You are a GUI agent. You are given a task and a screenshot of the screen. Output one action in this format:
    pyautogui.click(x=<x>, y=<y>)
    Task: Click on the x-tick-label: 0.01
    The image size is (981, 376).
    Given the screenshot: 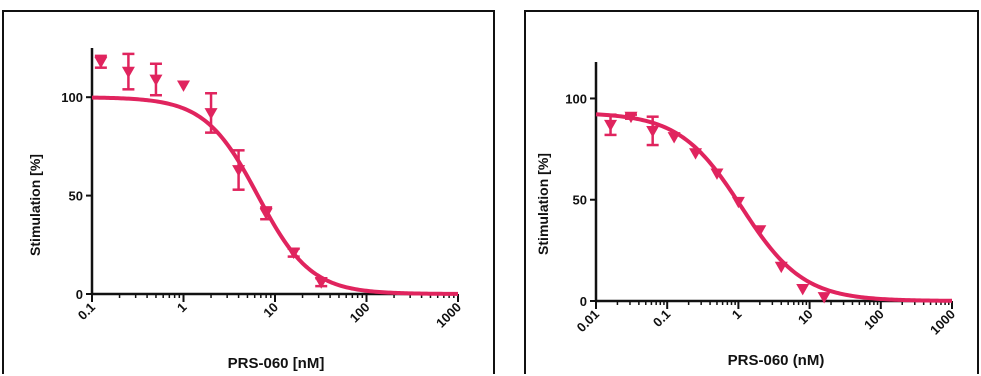 What is the action you would take?
    pyautogui.click(x=588, y=321)
    